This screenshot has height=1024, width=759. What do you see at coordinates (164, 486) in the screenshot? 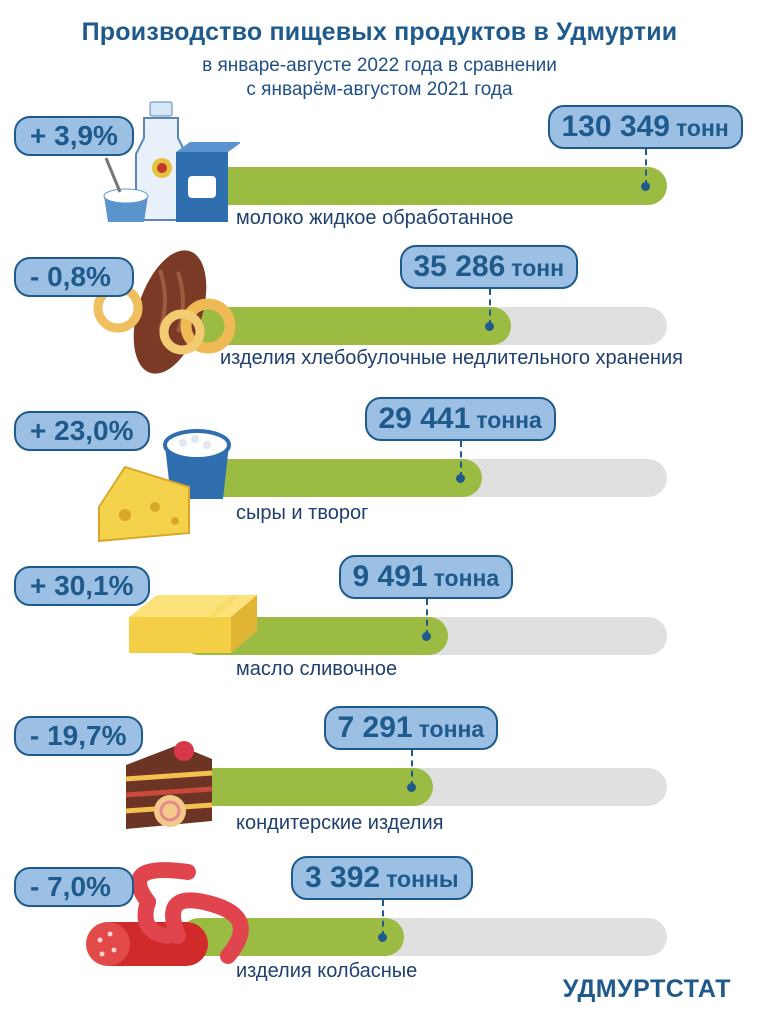
I see `cheese-cottage-icon` at bounding box center [164, 486].